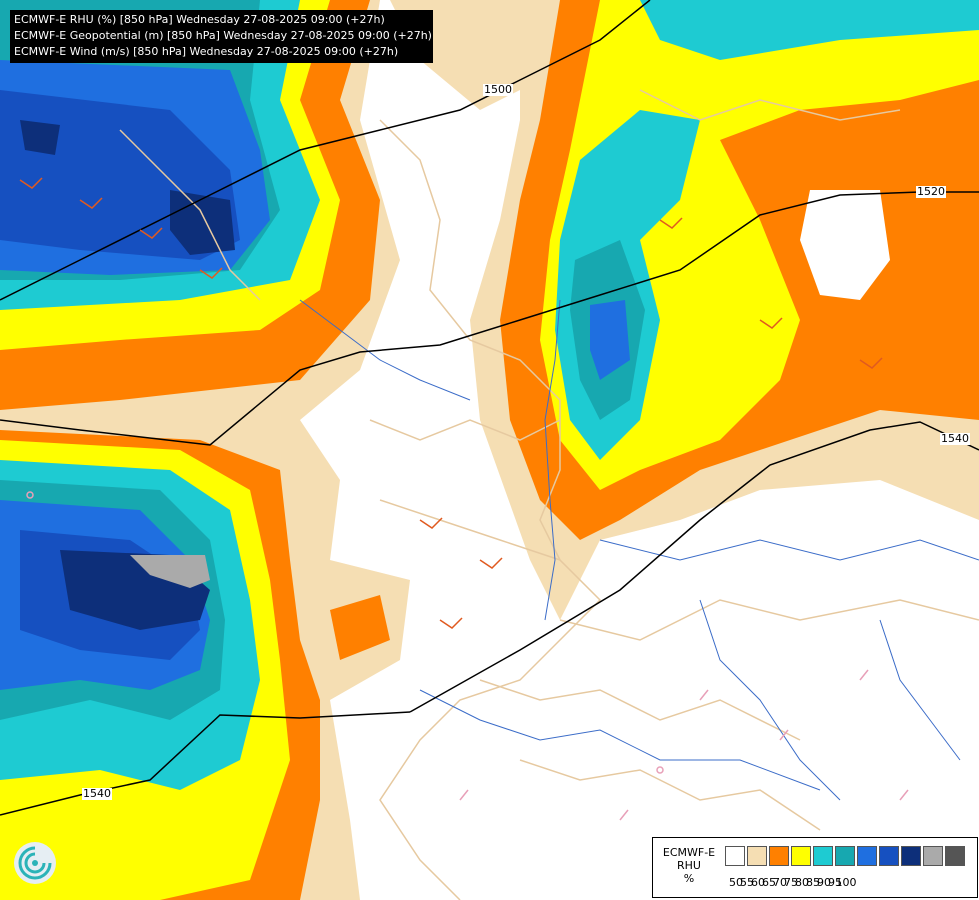 The image size is (979, 900). I want to click on legend-ticks: 50 55 60 65 70 75 80 85 90 95 100, so click(791, 882).